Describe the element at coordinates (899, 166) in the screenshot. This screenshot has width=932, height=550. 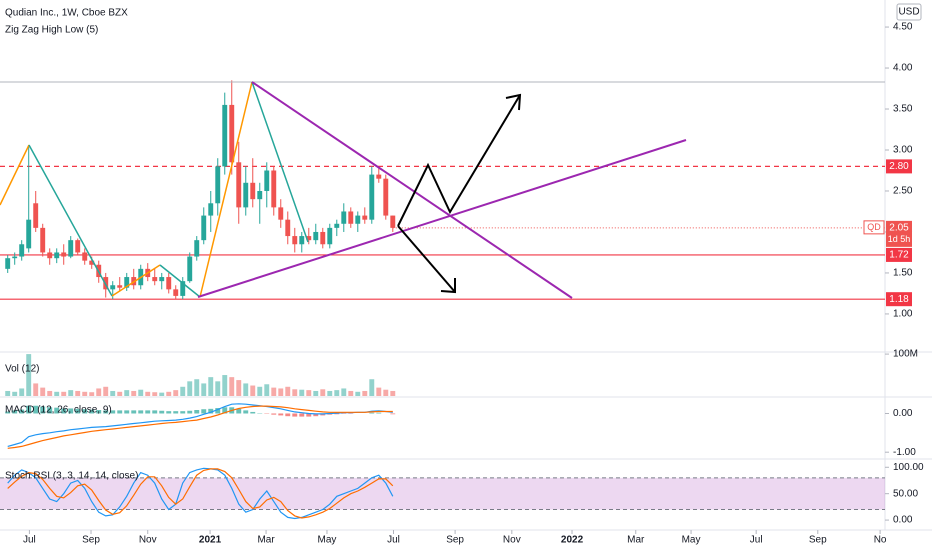
I see `level-label: 2.80` at that location.